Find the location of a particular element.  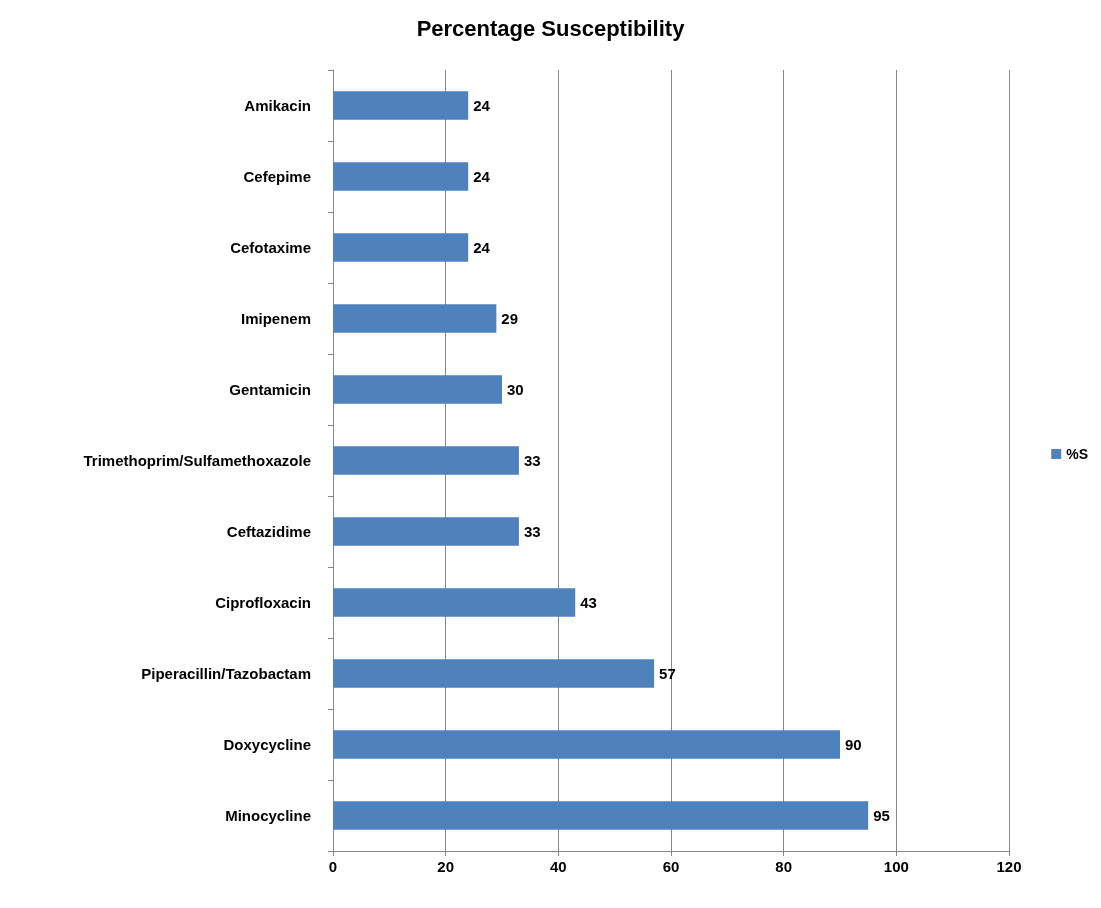

data-label: 95 is located at coordinates (881, 815).